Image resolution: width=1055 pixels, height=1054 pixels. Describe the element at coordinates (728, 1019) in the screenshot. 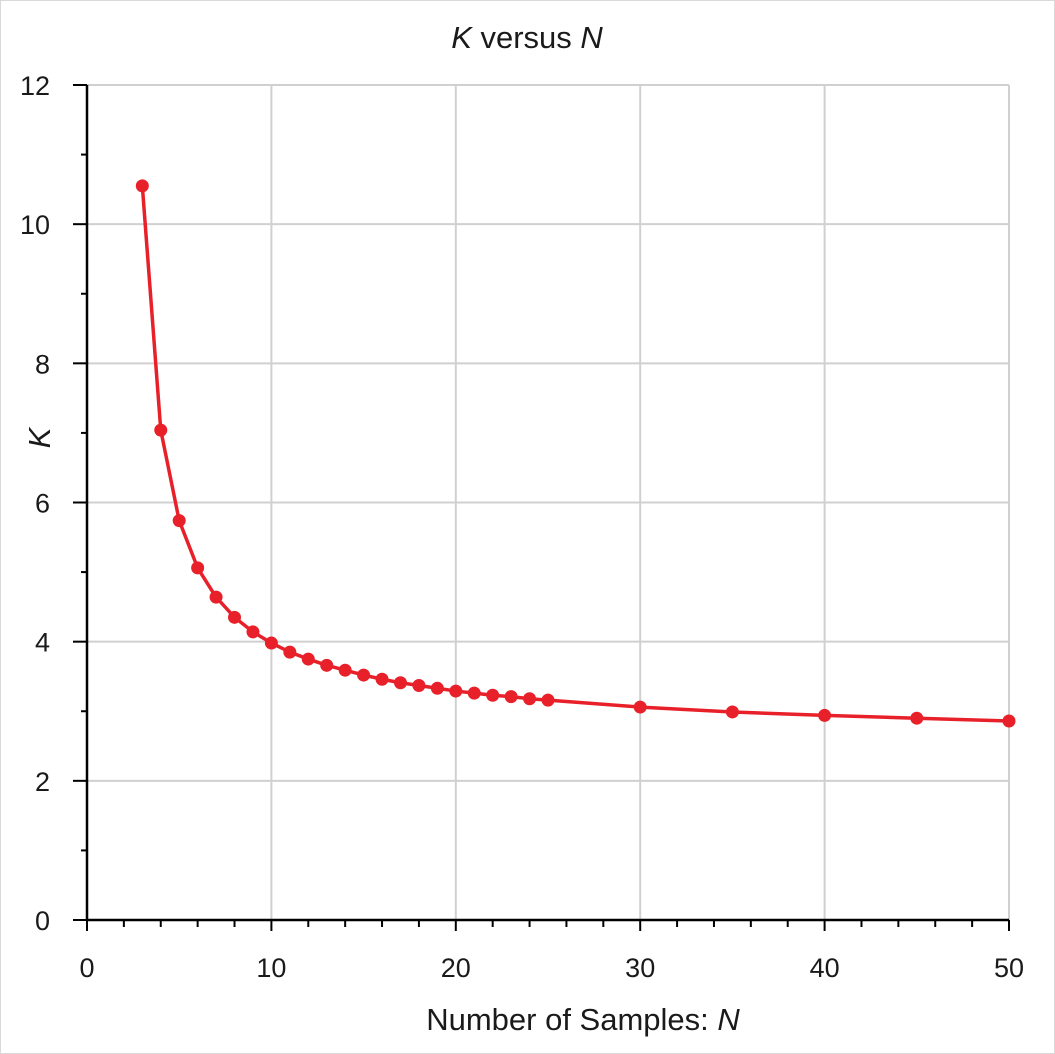

I see `x-axis-title-var: N` at that location.